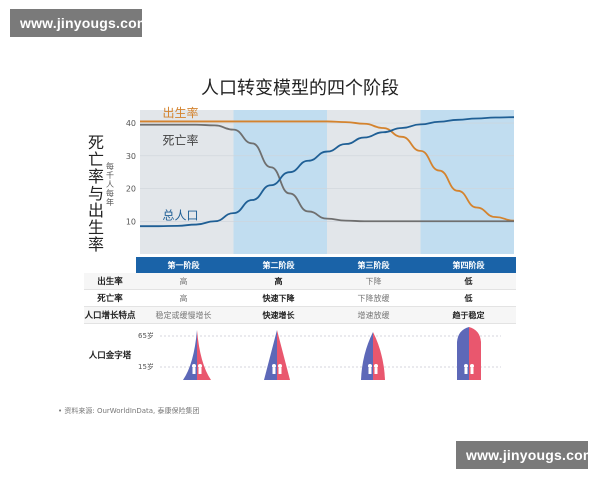 Image resolution: width=600 pixels, height=480 pixels. I want to click on birth-rate-line, so click(327, 171).